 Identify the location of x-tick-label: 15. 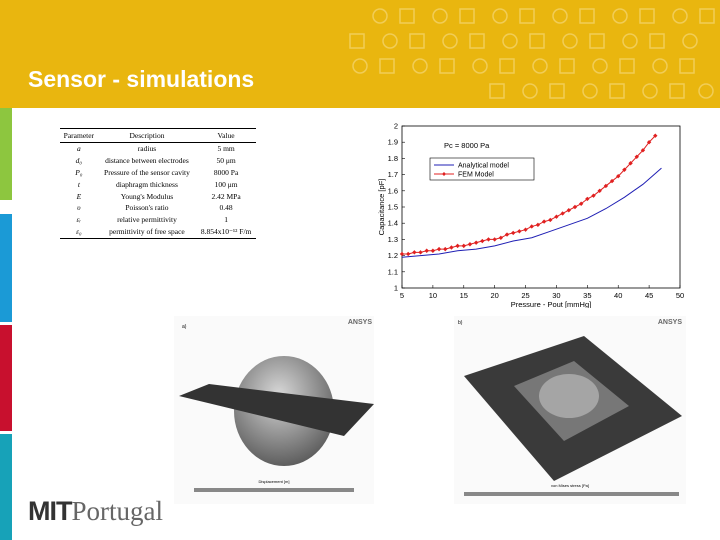
(464, 295).